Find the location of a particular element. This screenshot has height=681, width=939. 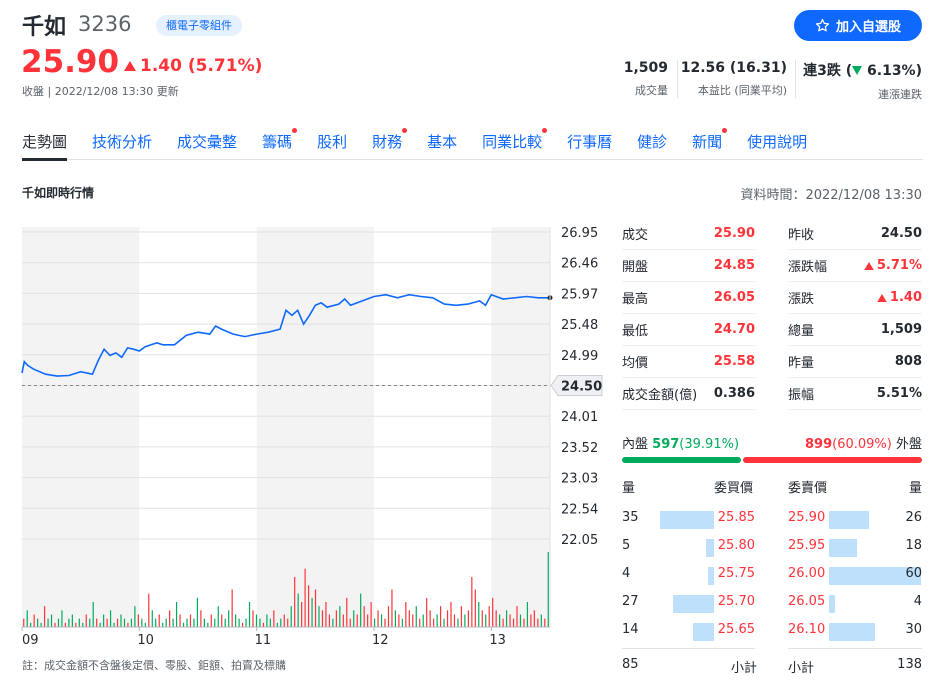

quote-value: 26.05 is located at coordinates (734, 297).